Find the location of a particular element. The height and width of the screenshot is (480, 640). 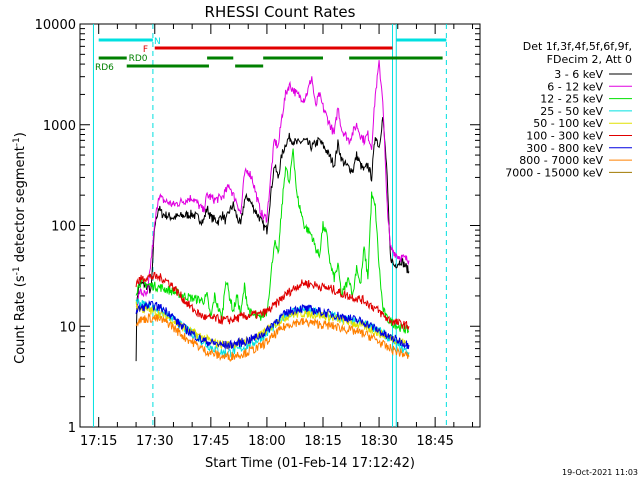

y-tick-label: 1000 is located at coordinates (59, 126).